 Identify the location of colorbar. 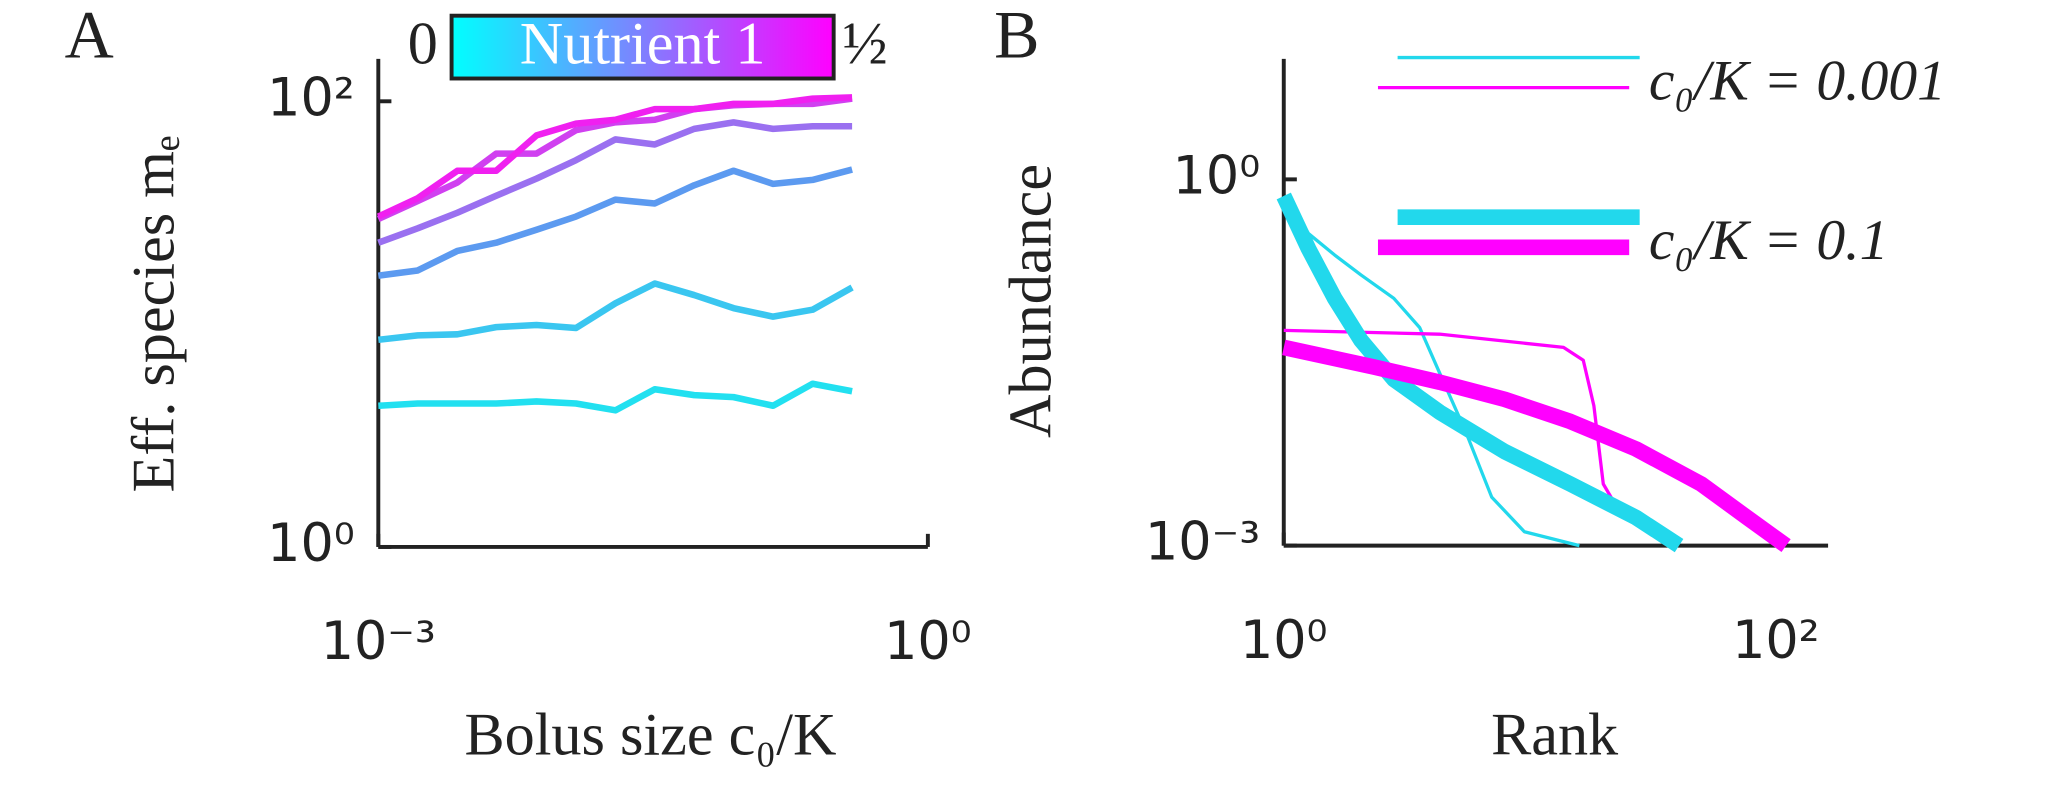
(642, 47).